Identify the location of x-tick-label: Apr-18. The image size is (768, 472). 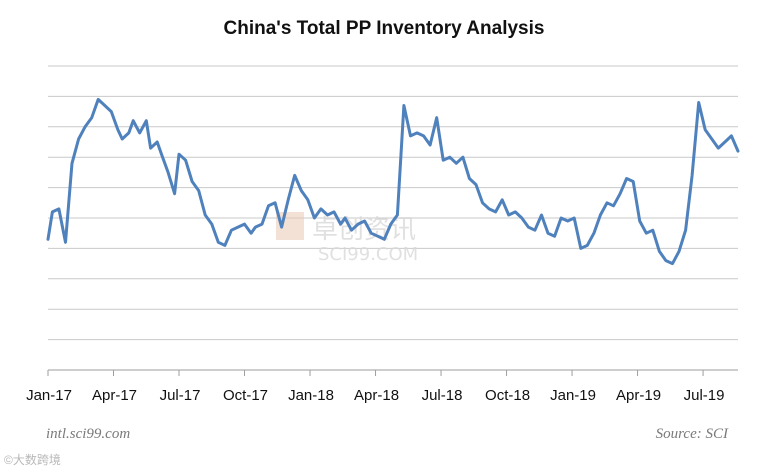
(376, 395).